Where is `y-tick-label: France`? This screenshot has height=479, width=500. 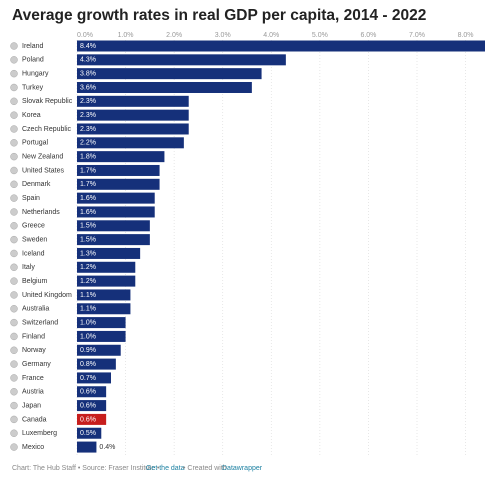 y-tick-label: France is located at coordinates (33, 378).